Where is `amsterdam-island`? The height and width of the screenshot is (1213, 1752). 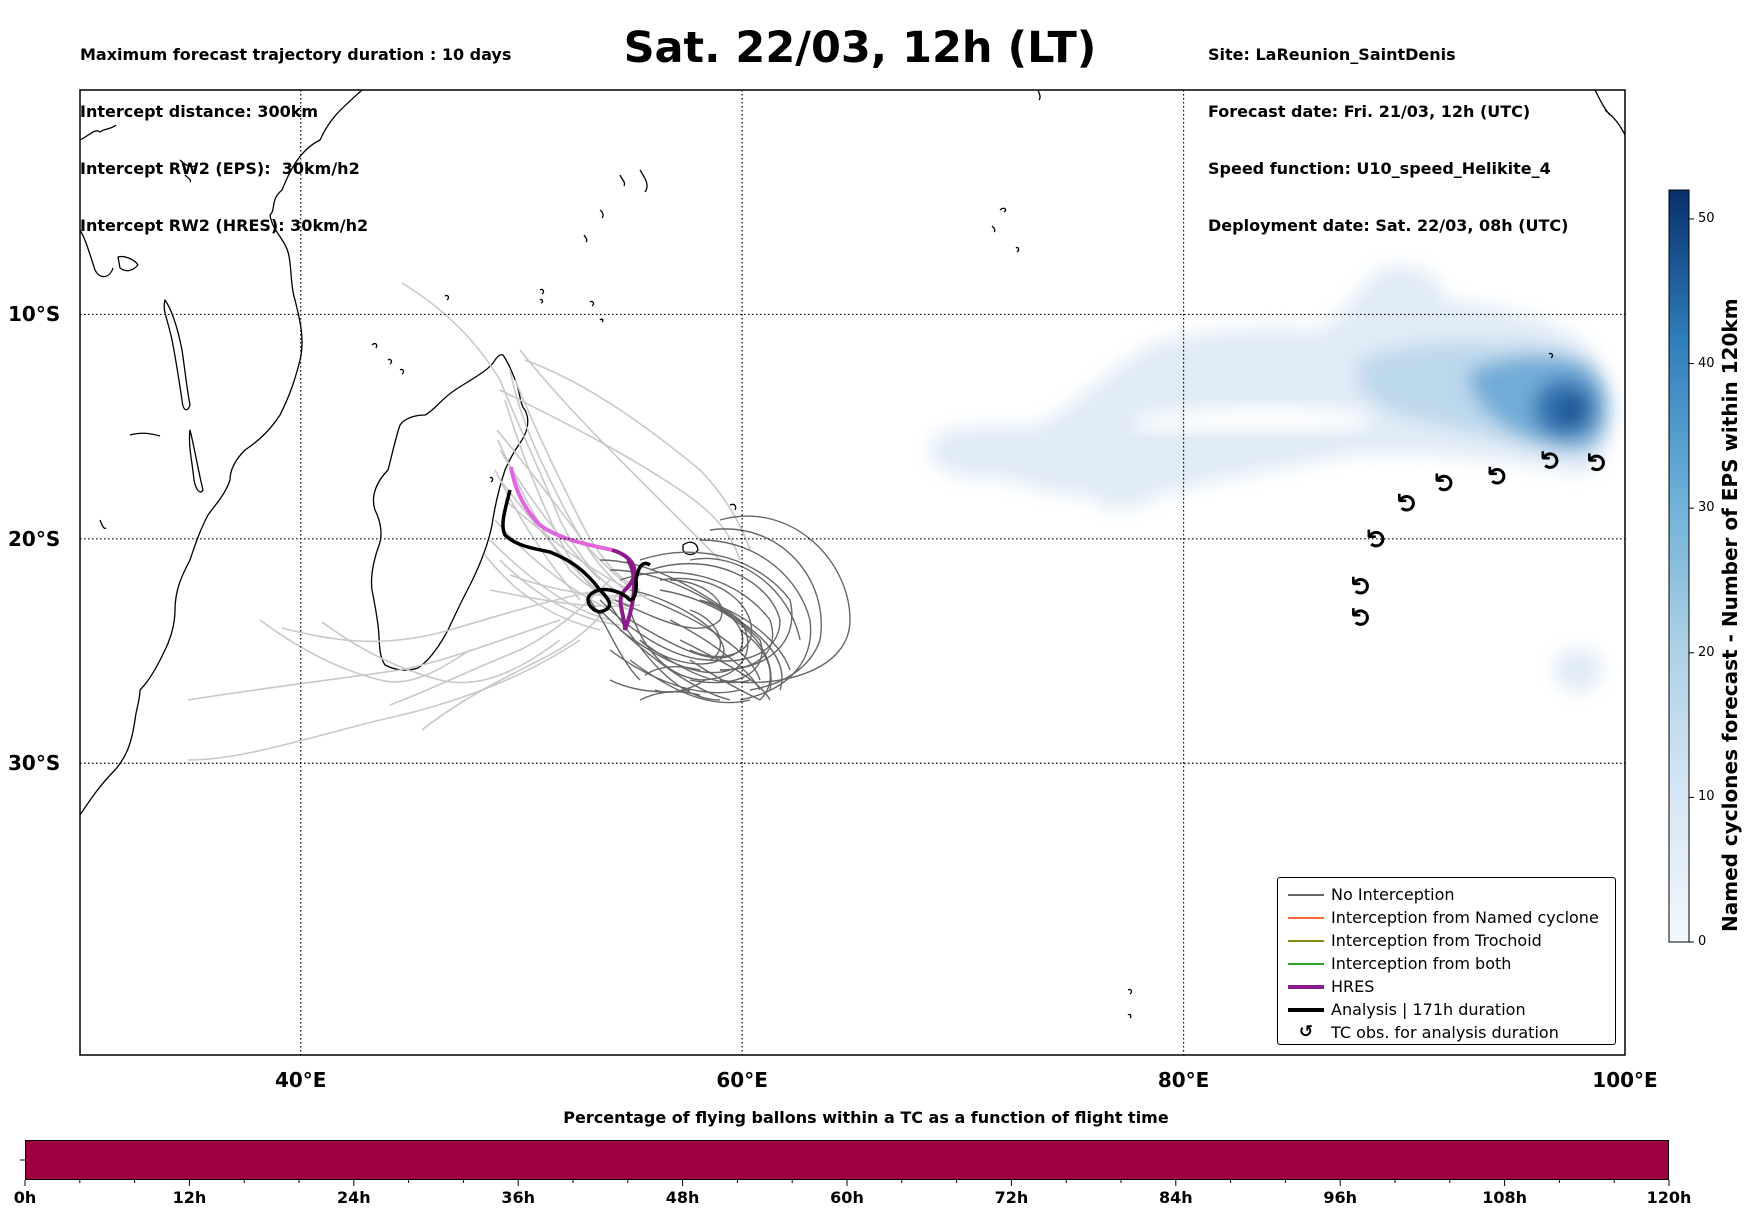
amsterdam-island is located at coordinates (1130, 1003).